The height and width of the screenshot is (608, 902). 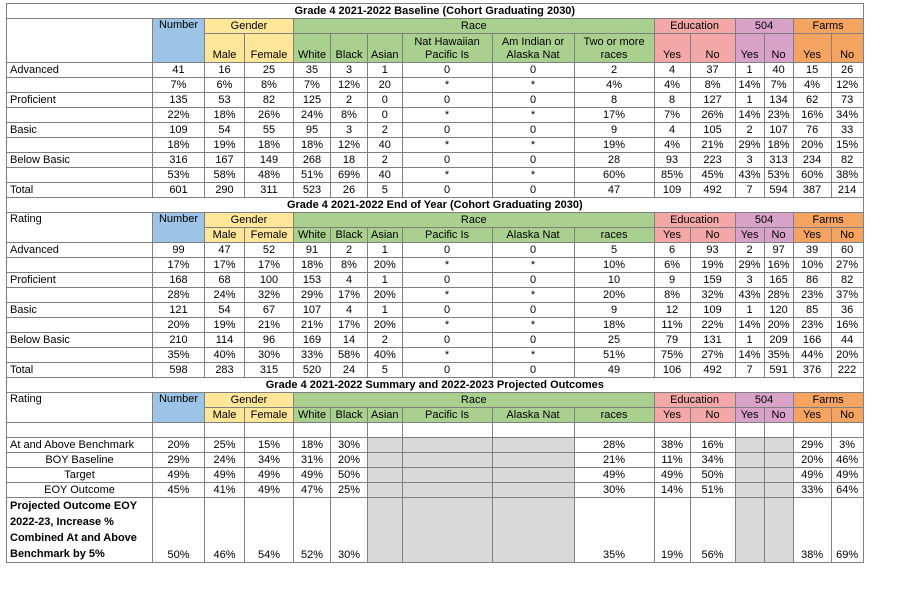 What do you see at coordinates (778, 175) in the screenshot?
I see `value-cell: 53%` at bounding box center [778, 175].